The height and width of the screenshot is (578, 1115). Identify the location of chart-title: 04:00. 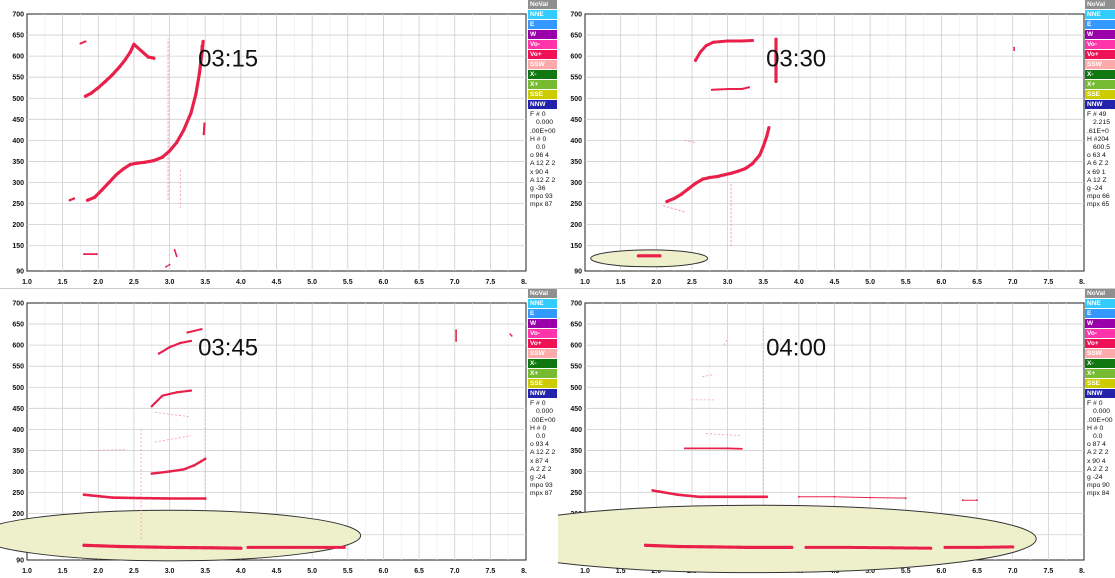
(796, 348).